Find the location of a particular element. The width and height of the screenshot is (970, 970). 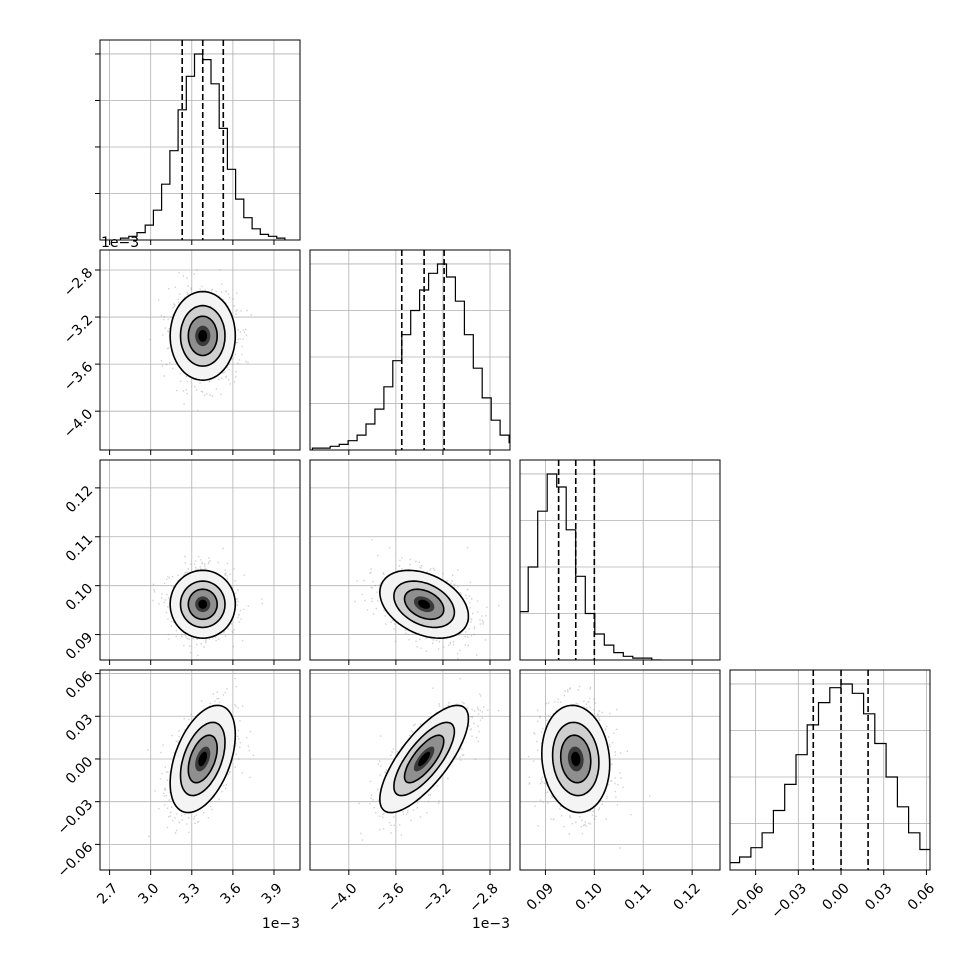

y-offset-label: 1e−3 is located at coordinates (120, 243).